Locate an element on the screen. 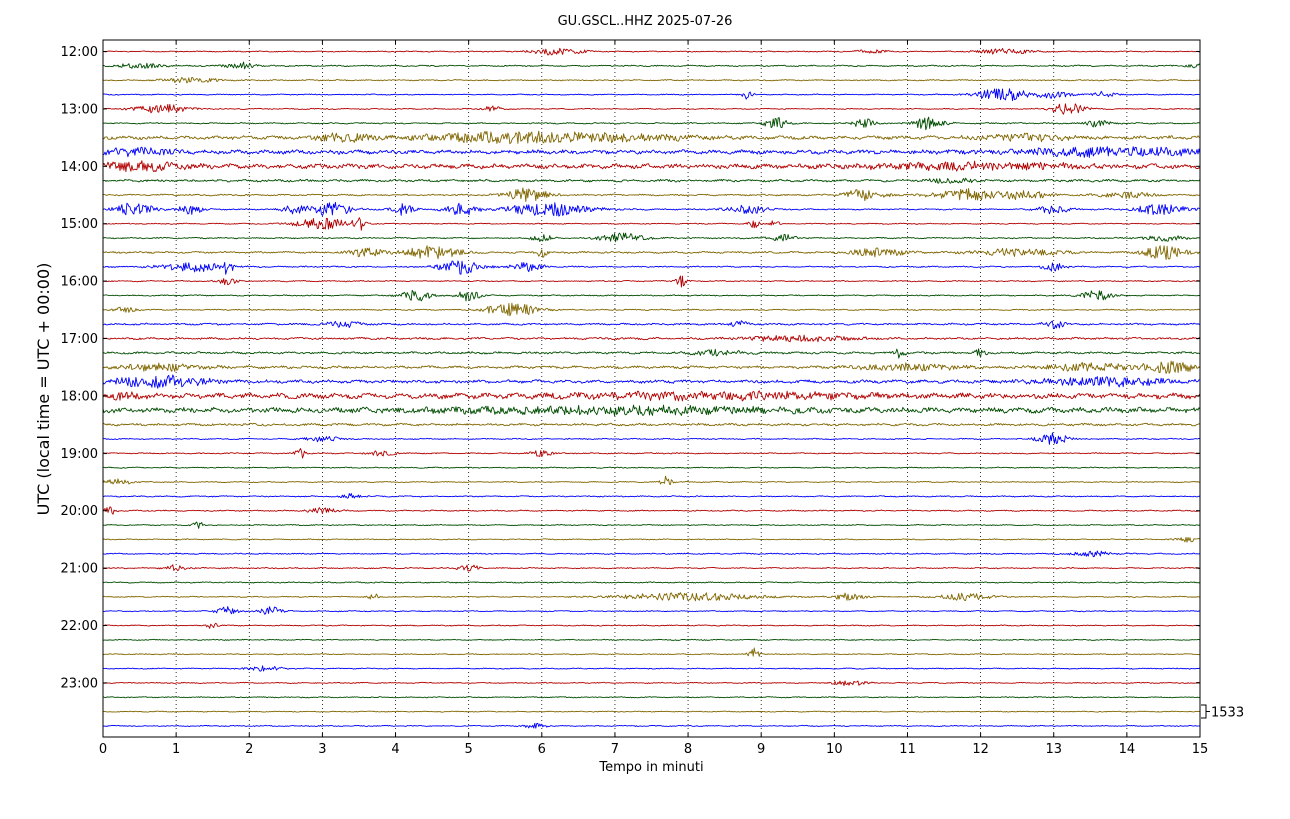 The image size is (1290, 819). x-tick-label: 14 is located at coordinates (1127, 749).